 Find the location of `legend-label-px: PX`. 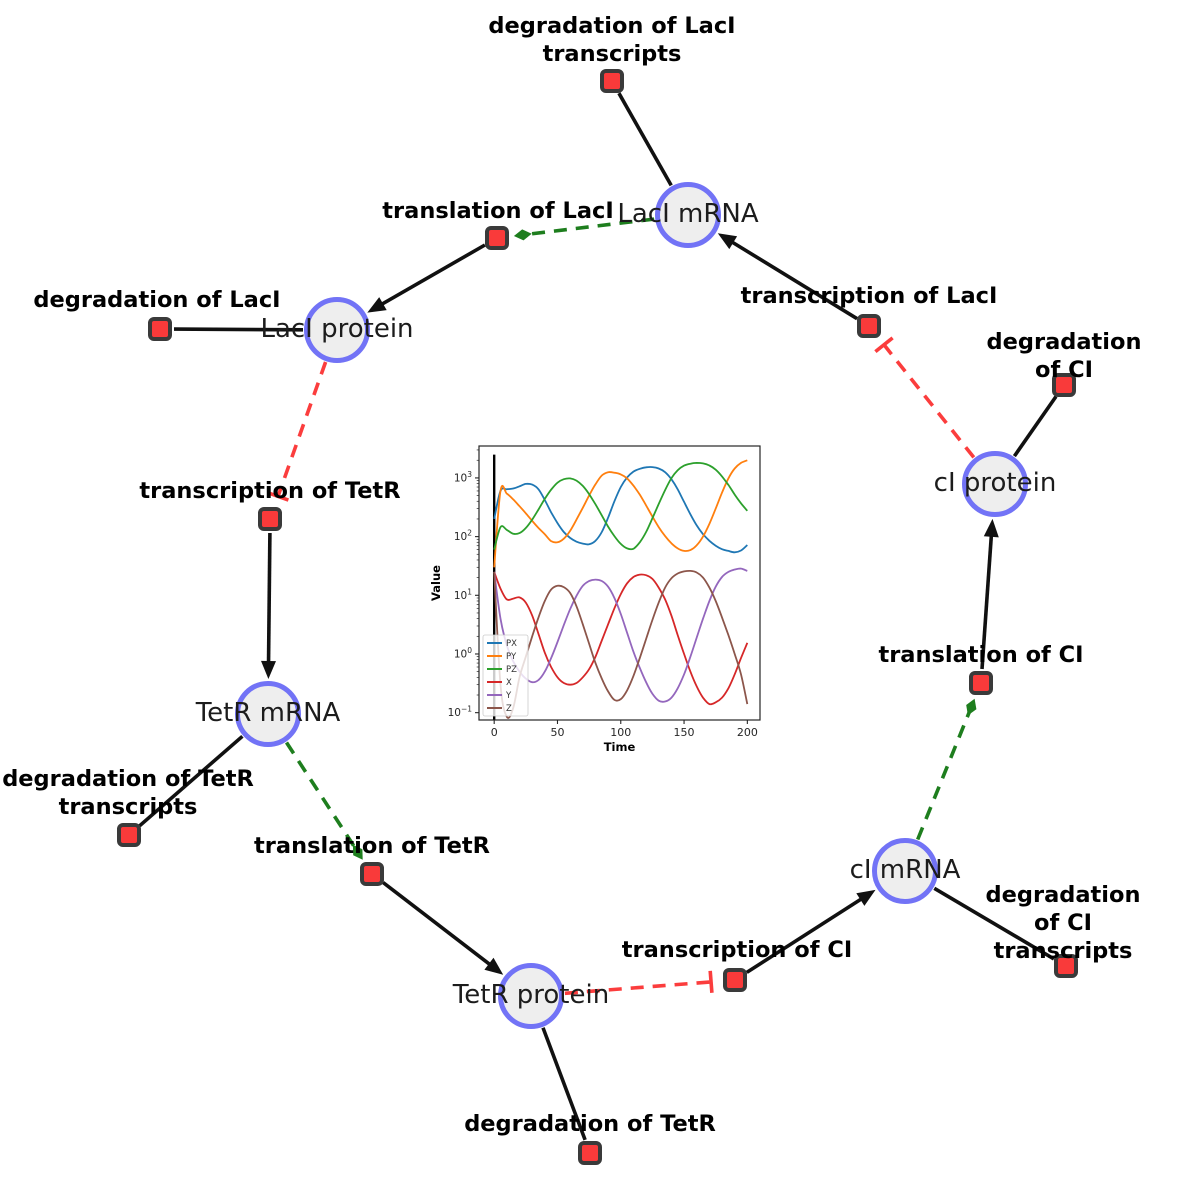

legend-label-px: PX is located at coordinates (511, 644).